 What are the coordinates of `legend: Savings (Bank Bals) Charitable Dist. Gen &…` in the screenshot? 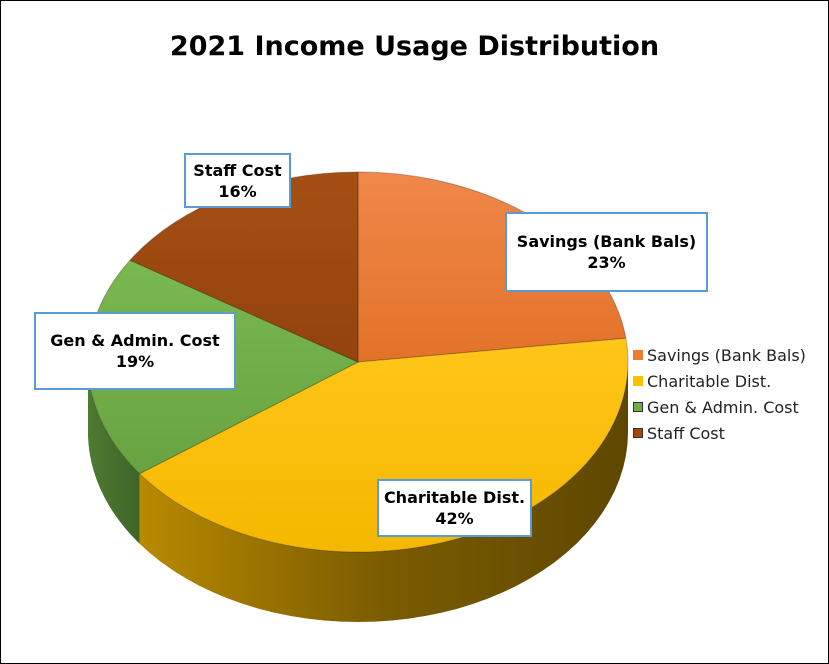 It's located at (719, 394).